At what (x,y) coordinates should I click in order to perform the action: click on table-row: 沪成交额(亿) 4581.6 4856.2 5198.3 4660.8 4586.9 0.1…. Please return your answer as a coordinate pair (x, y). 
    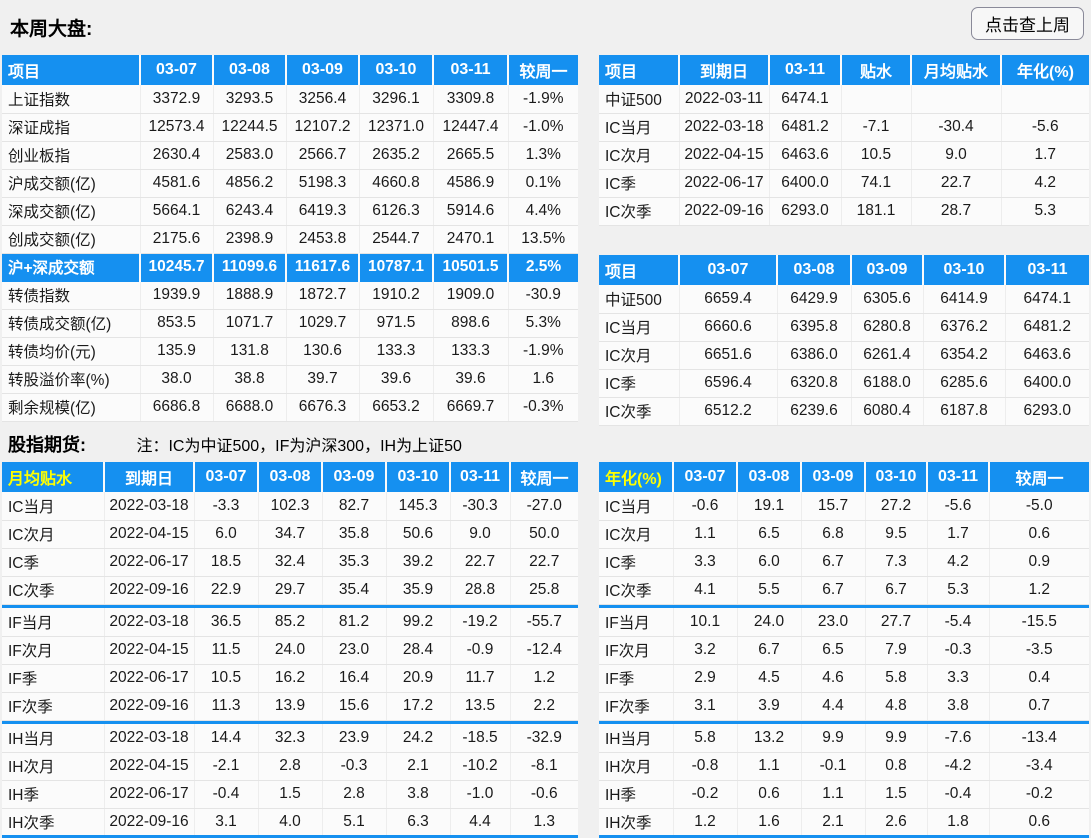
    Looking at the image, I should click on (290, 183).